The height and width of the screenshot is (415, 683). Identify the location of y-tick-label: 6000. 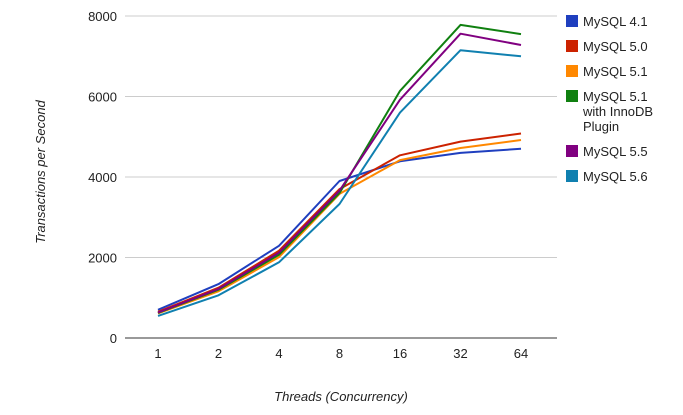
(102, 97).